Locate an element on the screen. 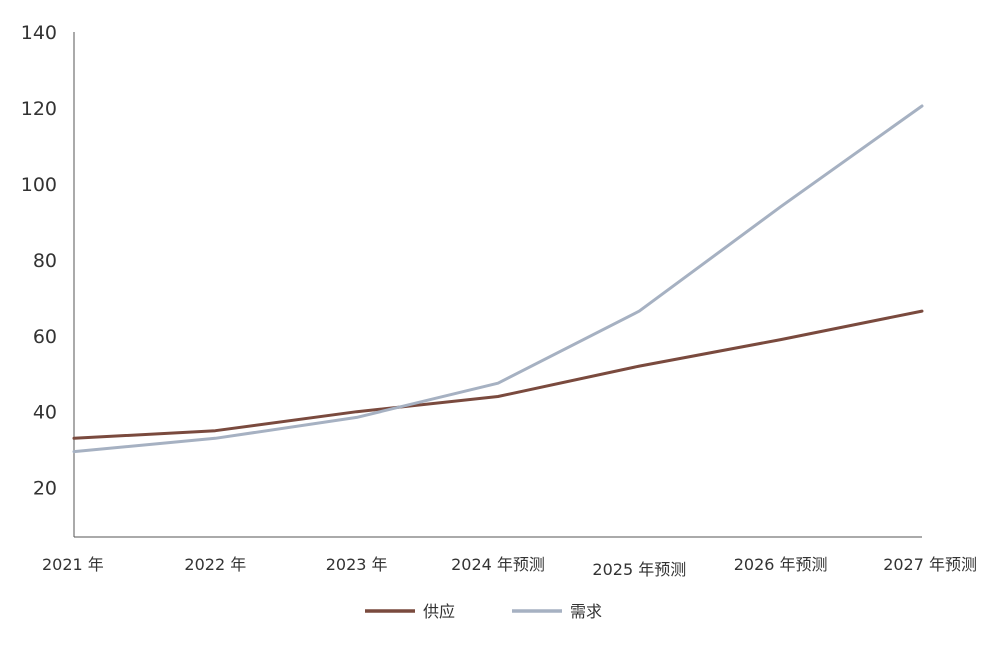  x-tick-label: 2022 年 is located at coordinates (215, 564).